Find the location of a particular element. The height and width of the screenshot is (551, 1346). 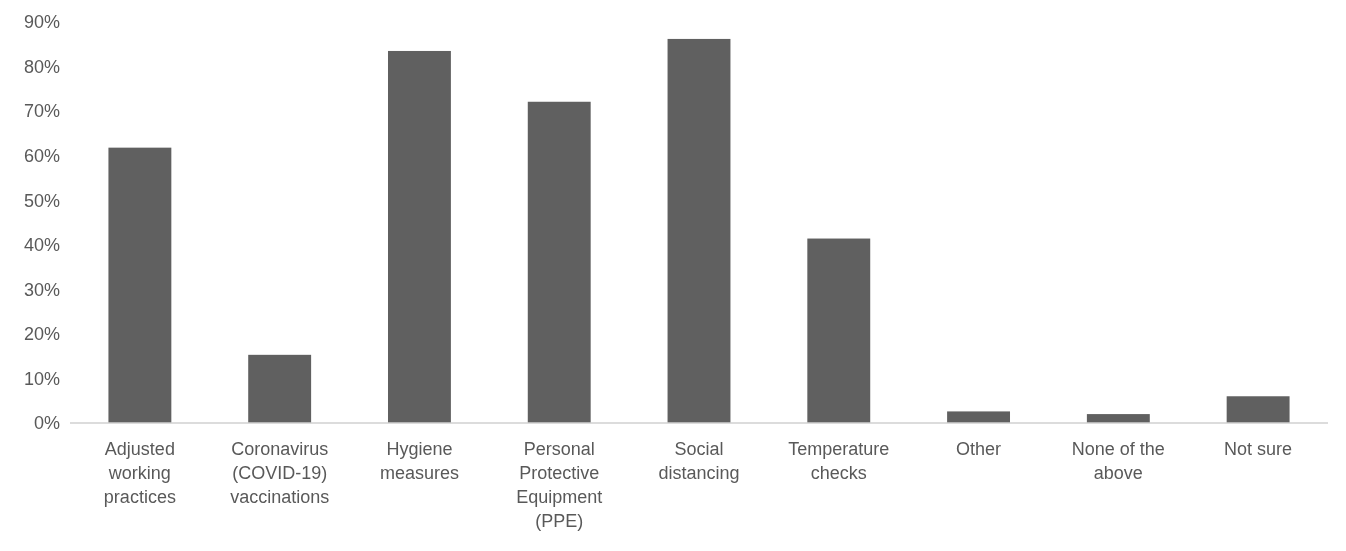

y-tick-label: 30% is located at coordinates (41, 289).